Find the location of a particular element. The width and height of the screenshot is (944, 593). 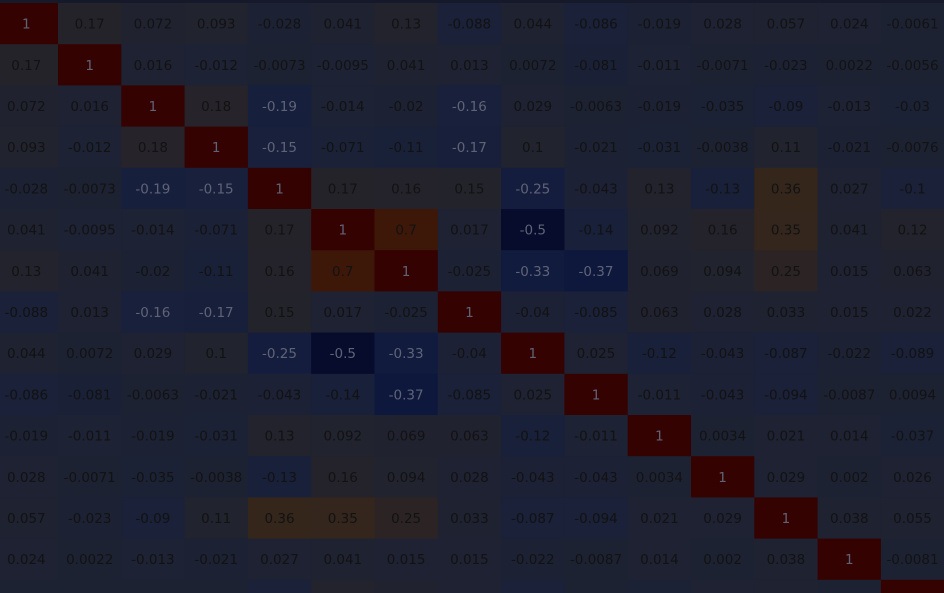

heatmap-cell-label: -0.081 is located at coordinates (90, 395).